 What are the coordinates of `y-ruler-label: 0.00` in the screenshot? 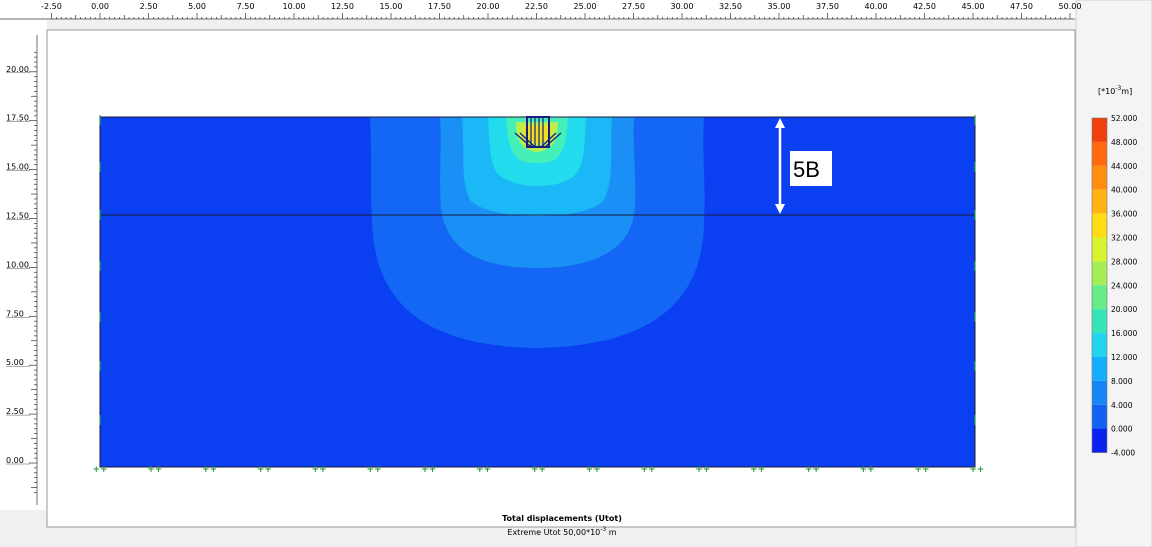 It's located at (15, 460).